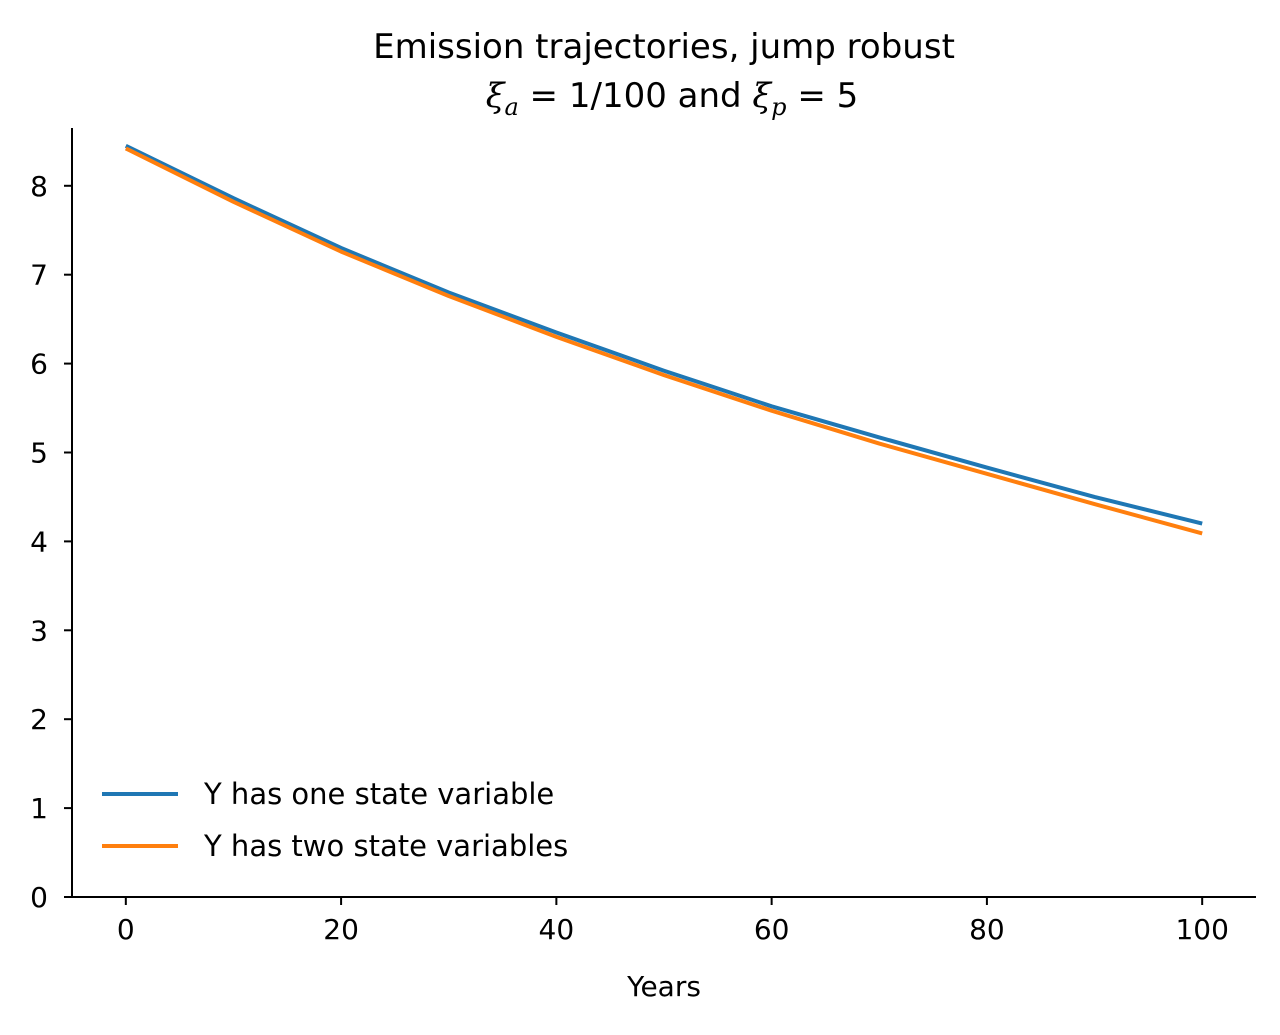  Describe the element at coordinates (39, 275) in the screenshot. I see `y-tick-label: 7` at that location.